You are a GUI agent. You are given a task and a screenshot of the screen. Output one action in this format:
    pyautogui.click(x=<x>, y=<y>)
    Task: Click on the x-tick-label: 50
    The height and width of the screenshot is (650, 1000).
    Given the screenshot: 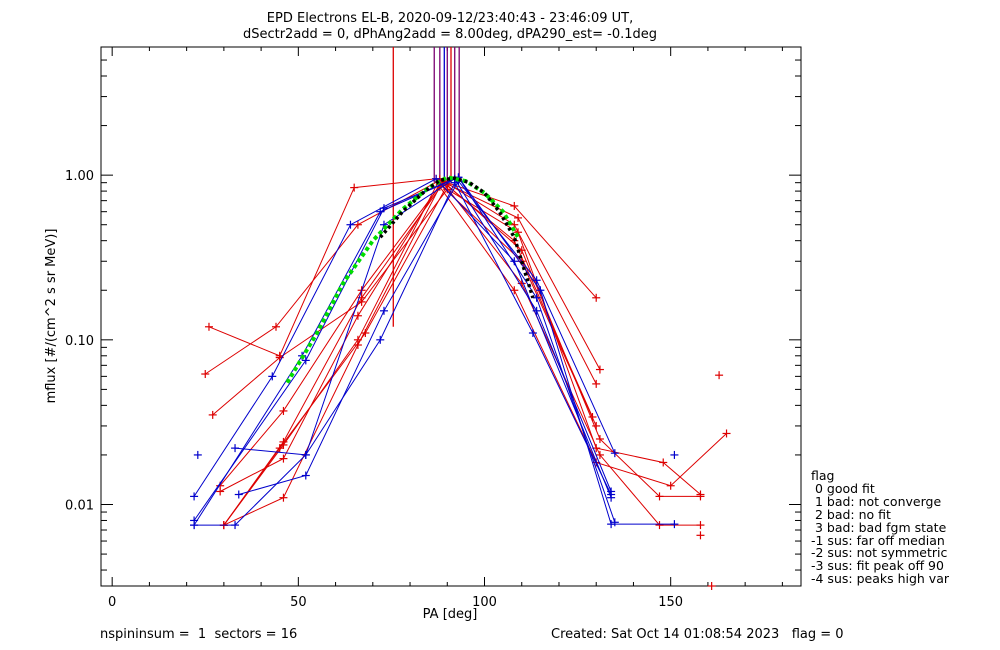 What is the action you would take?
    pyautogui.click(x=298, y=602)
    